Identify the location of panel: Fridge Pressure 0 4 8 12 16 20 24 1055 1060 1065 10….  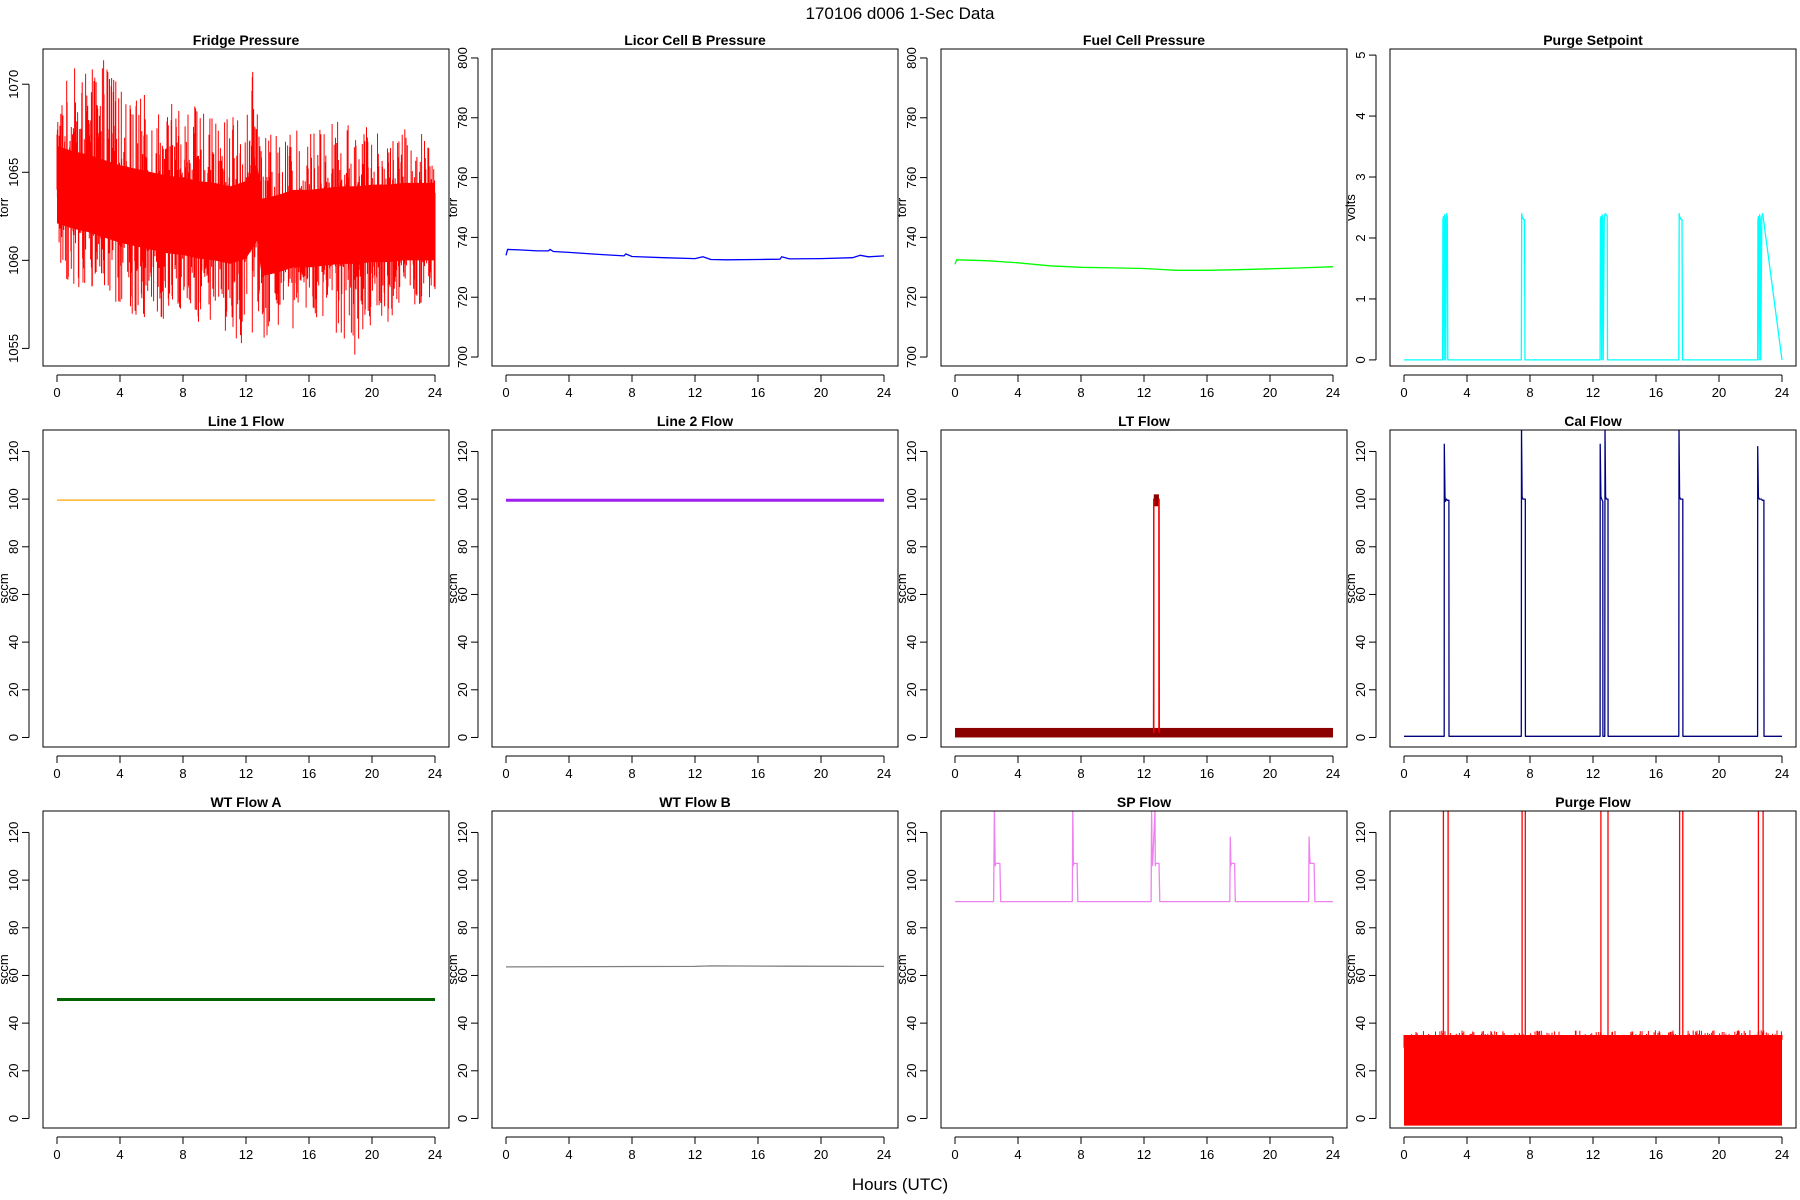
(225, 216).